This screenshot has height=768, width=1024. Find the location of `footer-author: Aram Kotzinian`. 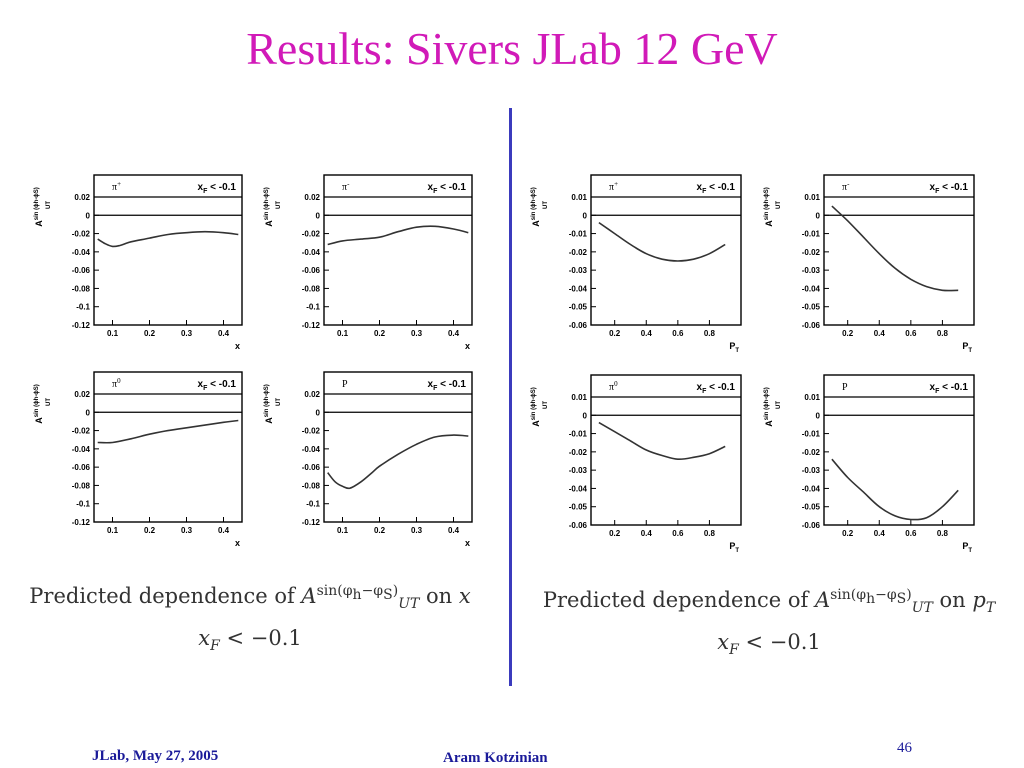

footer-author: Aram Kotzinian is located at coordinates (495, 758).